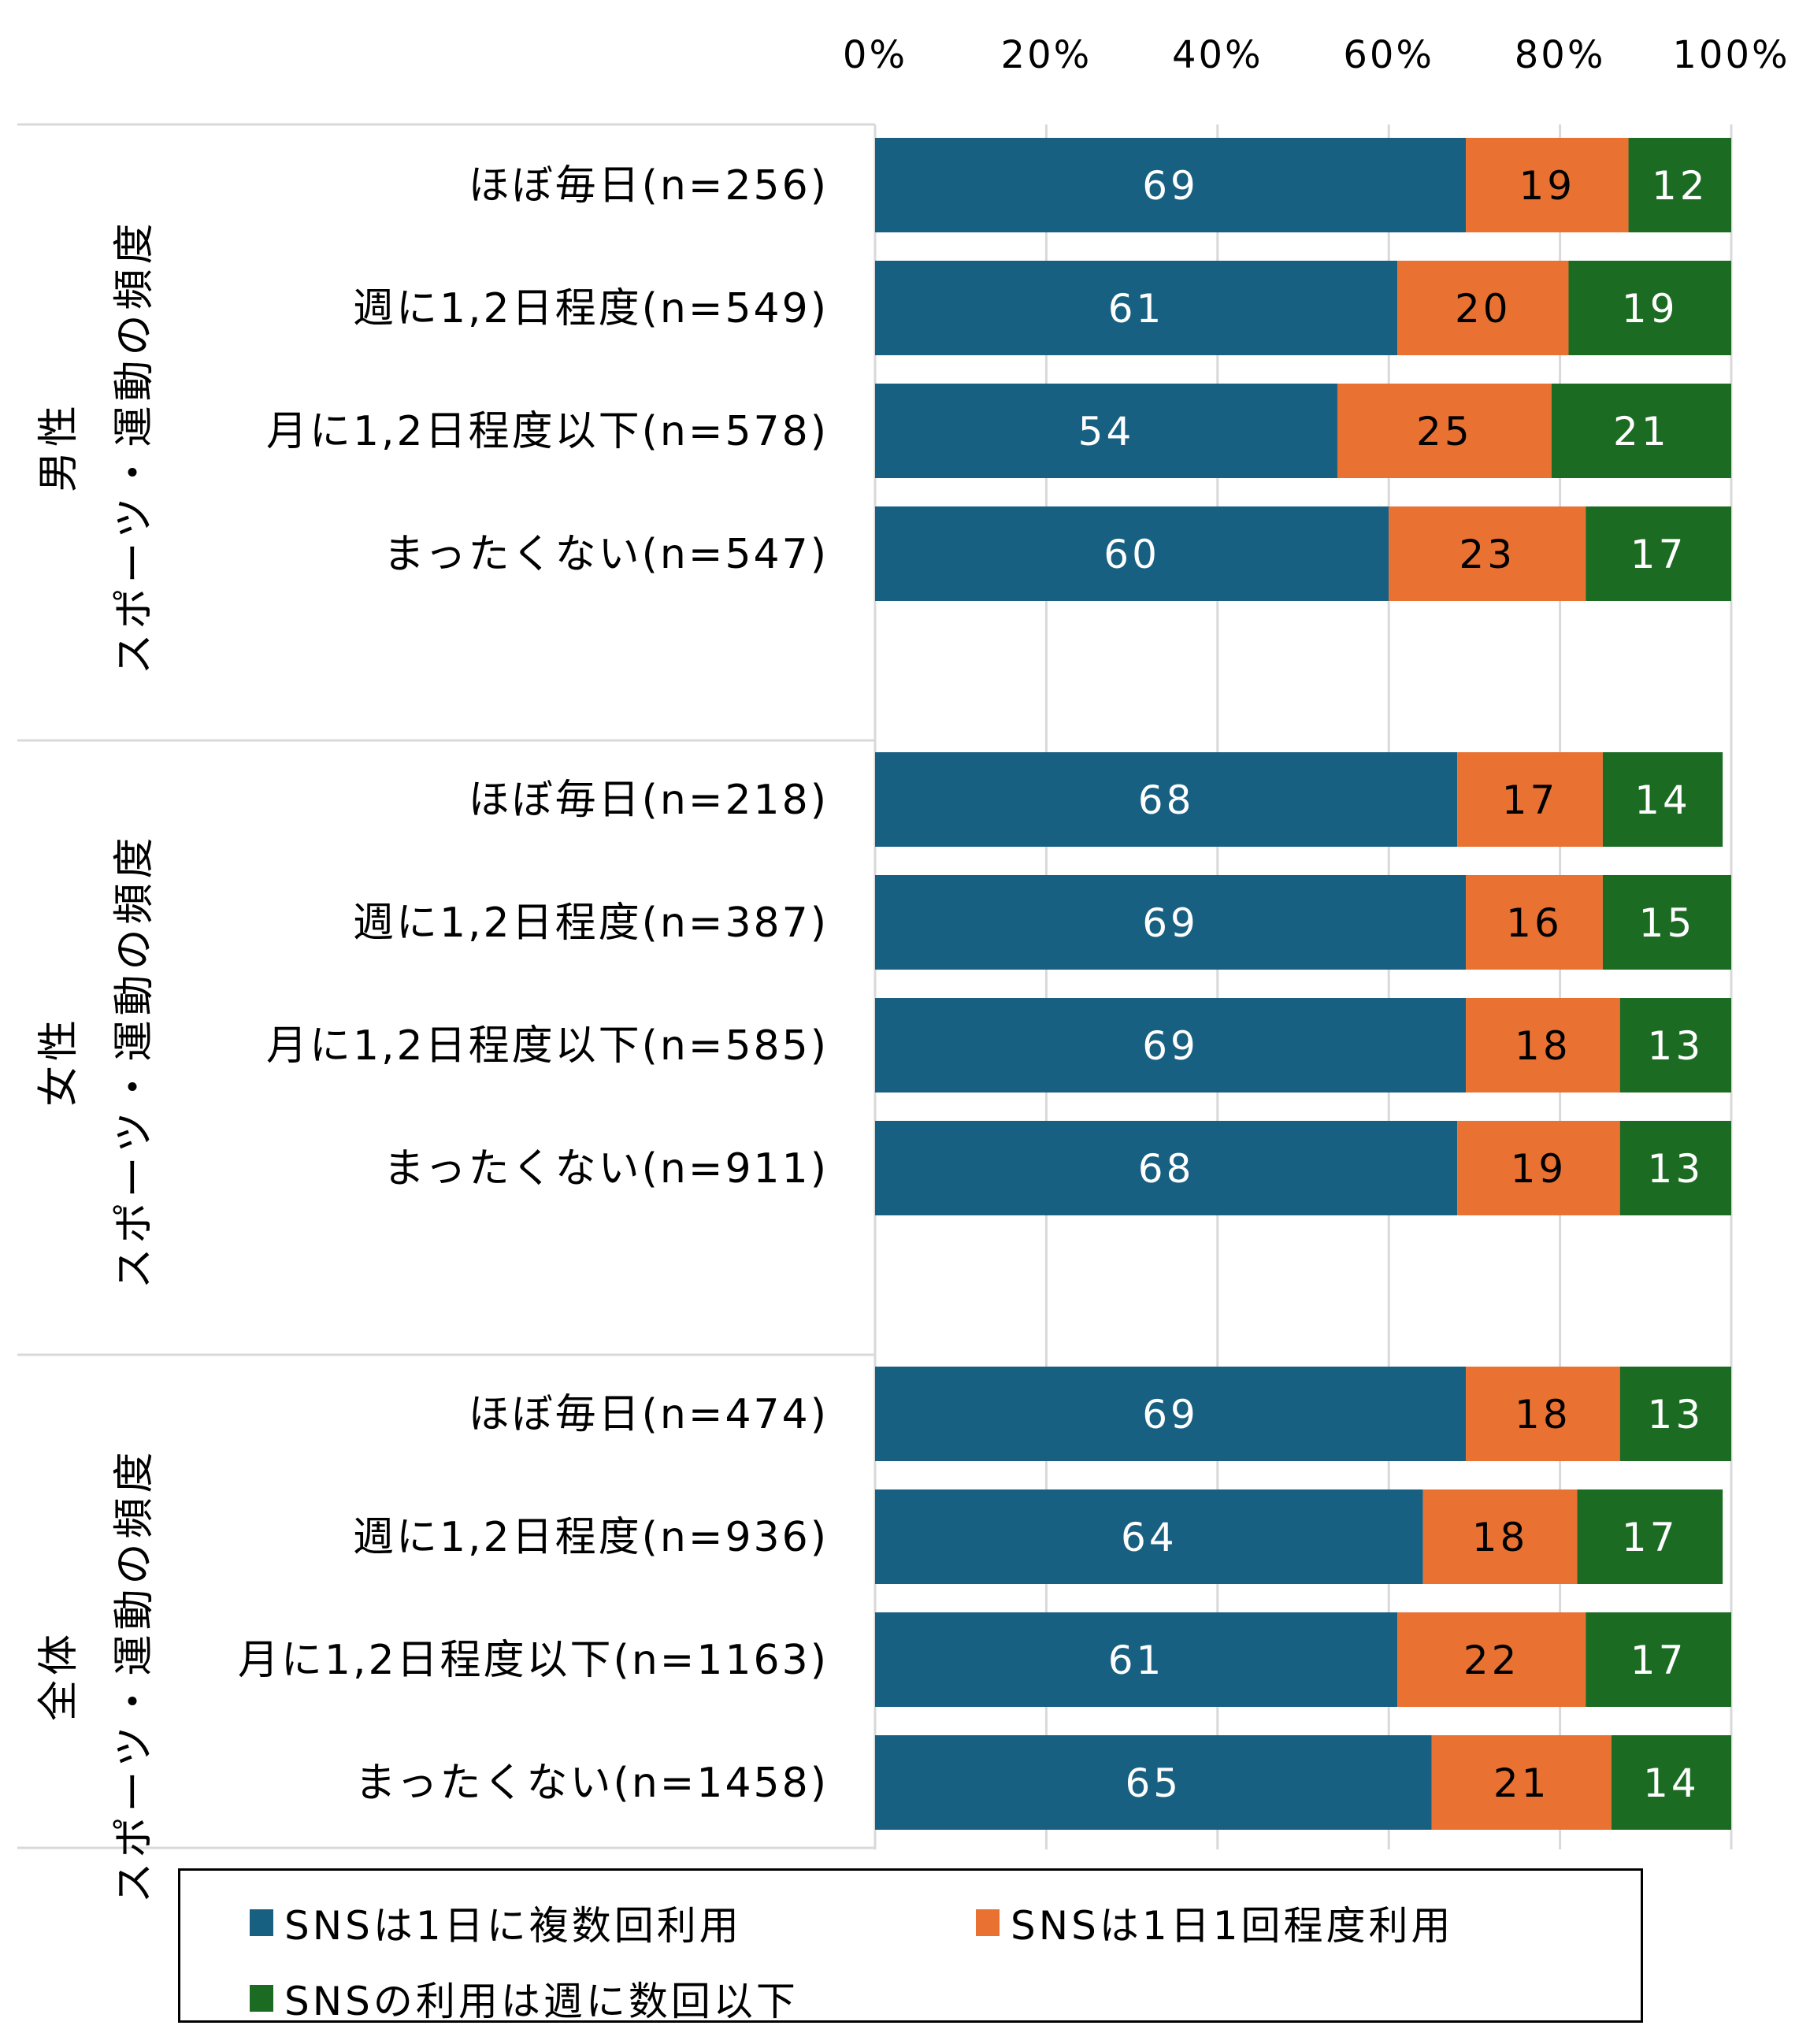 This screenshot has width=1810, height=2044. I want to click on legend-item-weekly-or-less: SNSの利用は週に数回以下, so click(524, 1999).